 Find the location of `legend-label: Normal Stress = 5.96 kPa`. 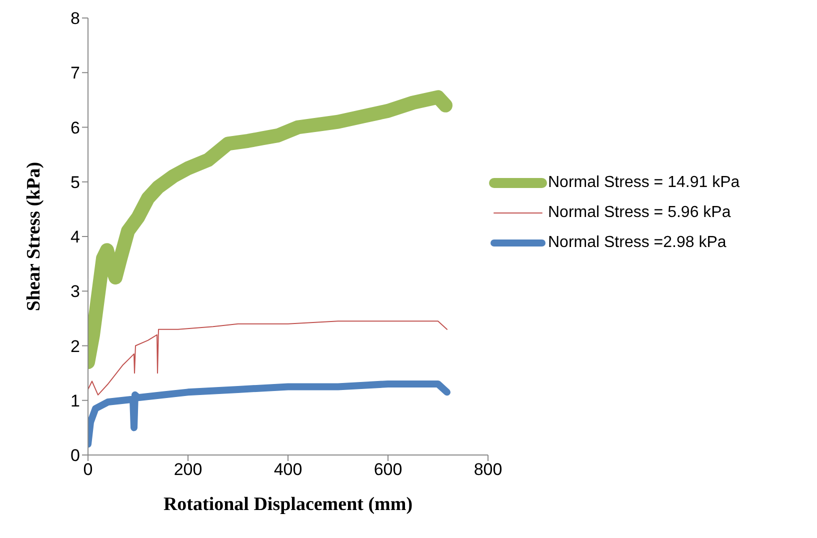

legend-label: Normal Stress = 5.96 kPa is located at coordinates (639, 213).